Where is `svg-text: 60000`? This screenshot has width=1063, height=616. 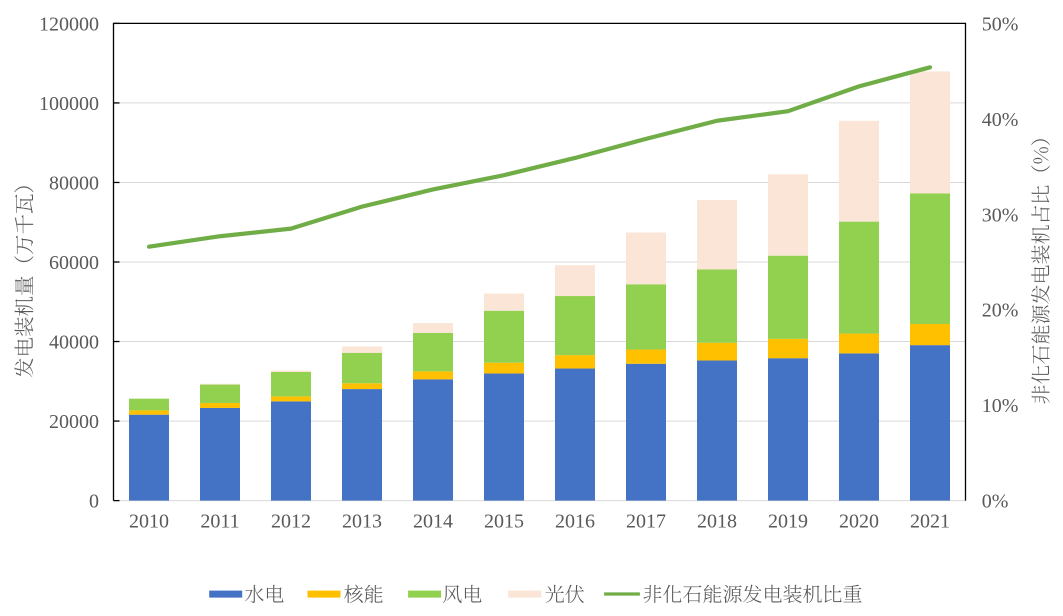 svg-text: 60000 is located at coordinates (74, 263).